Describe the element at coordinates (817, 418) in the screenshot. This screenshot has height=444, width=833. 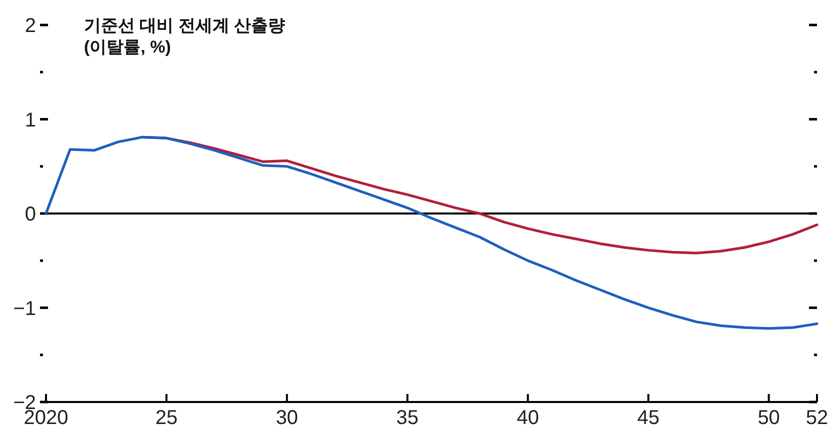
I see `x-tick-label: 52` at that location.